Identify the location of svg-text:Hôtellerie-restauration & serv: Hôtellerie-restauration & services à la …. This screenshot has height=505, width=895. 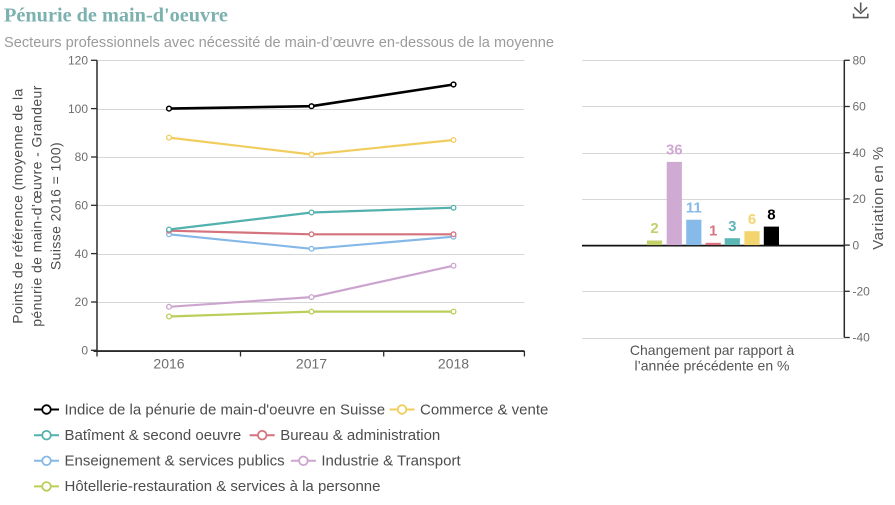
(223, 486).